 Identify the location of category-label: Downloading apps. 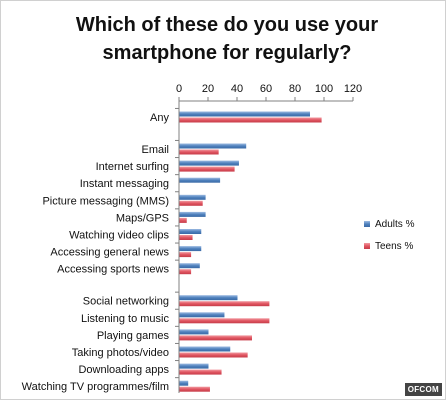
(123, 370).